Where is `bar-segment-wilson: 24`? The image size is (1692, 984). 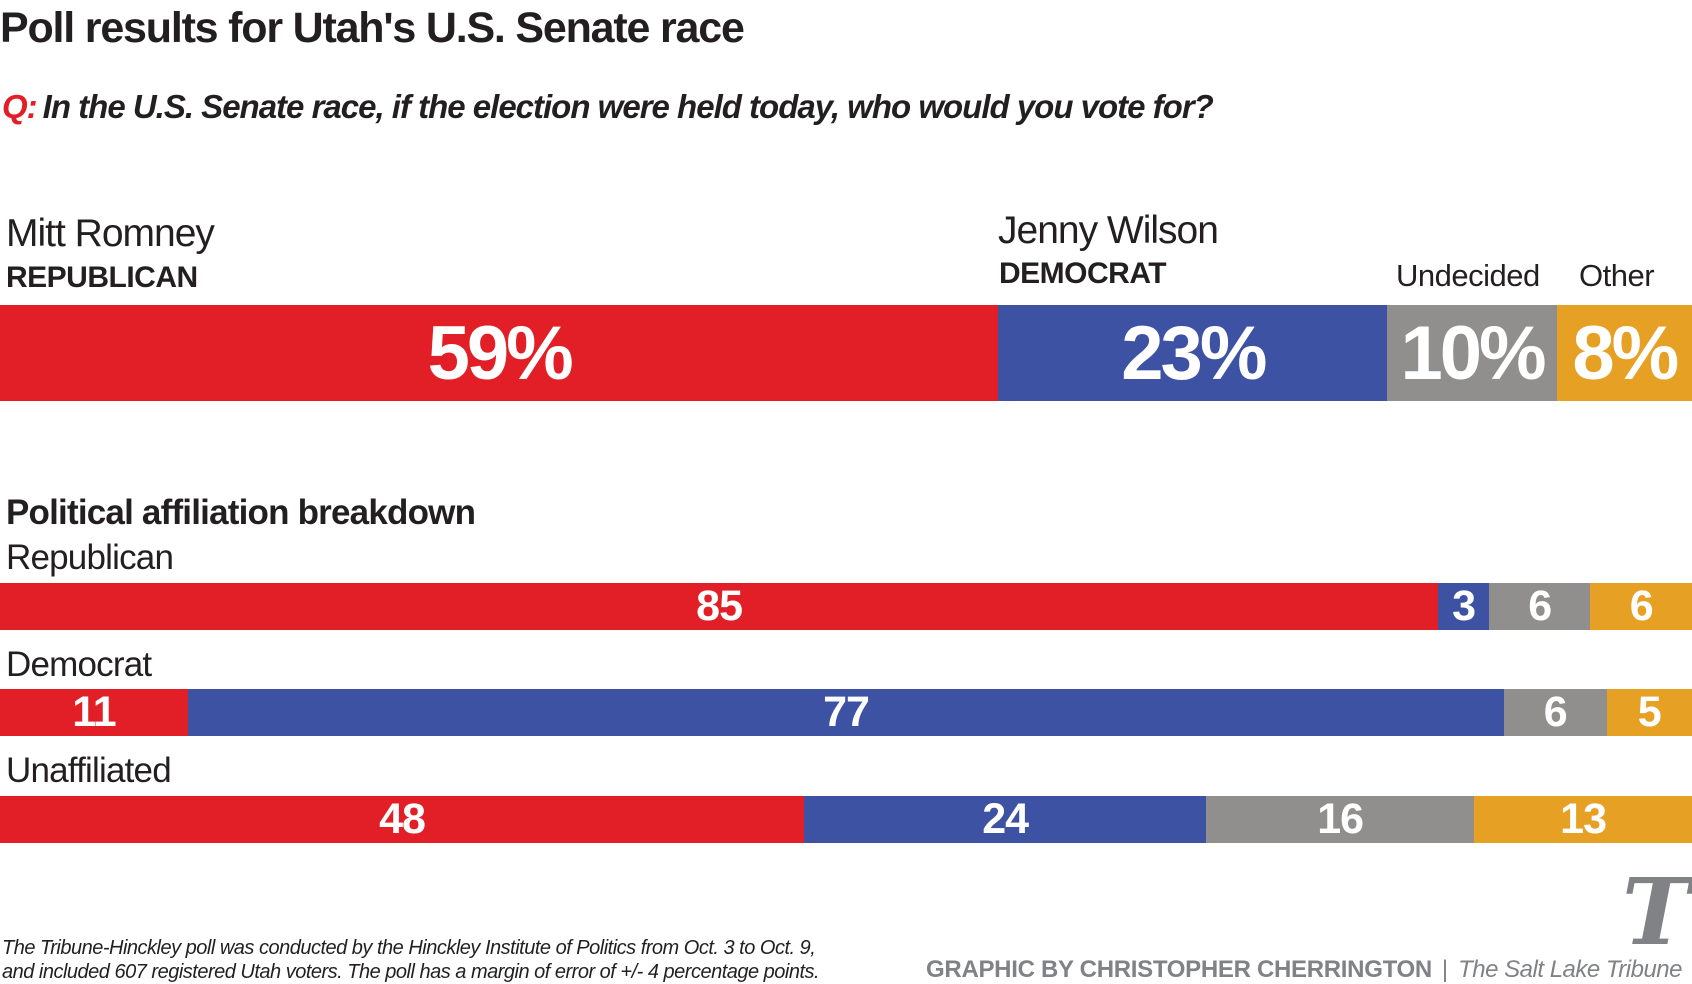 bar-segment-wilson: 24 is located at coordinates (1005, 819).